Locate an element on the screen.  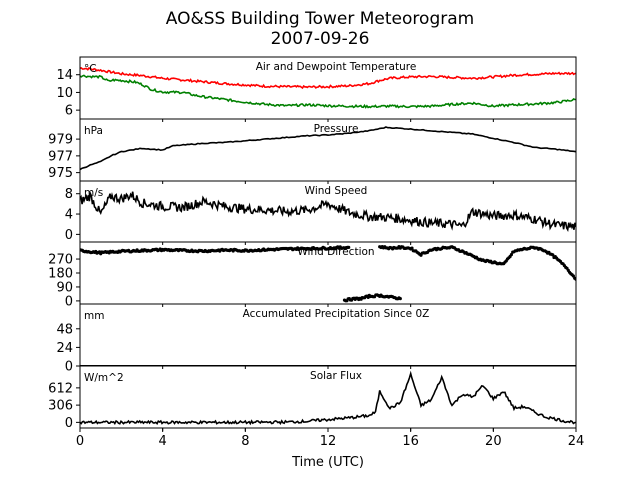
x-tick-label: 8 is located at coordinates (245, 441).